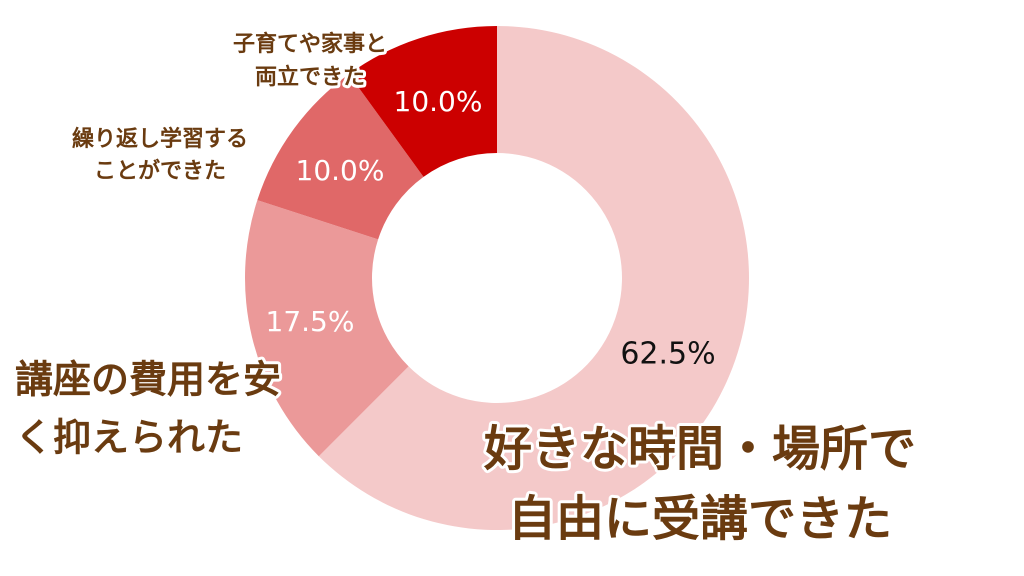 This screenshot has width=1024, height=576. I want to click on category-label: 繰り返し学習する, so click(160, 139).